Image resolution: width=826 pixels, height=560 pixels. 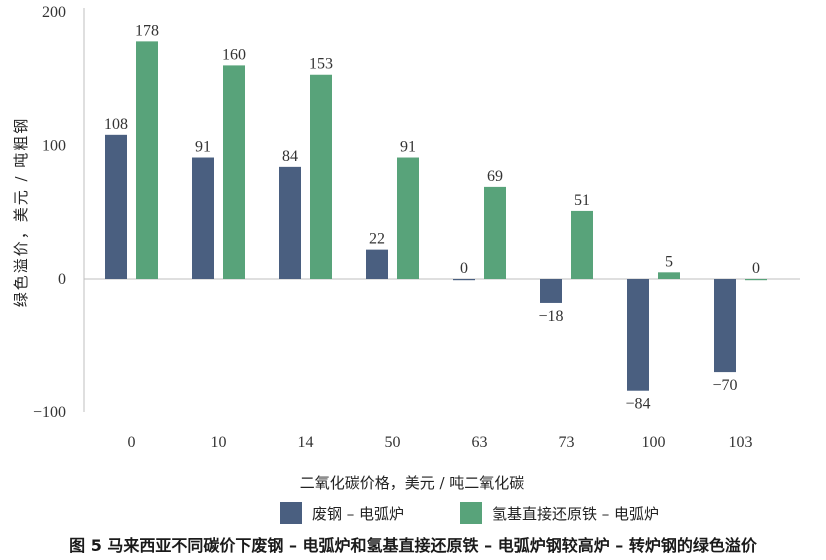 What do you see at coordinates (147, 30) in the screenshot?
I see `data-label: 178` at bounding box center [147, 30].